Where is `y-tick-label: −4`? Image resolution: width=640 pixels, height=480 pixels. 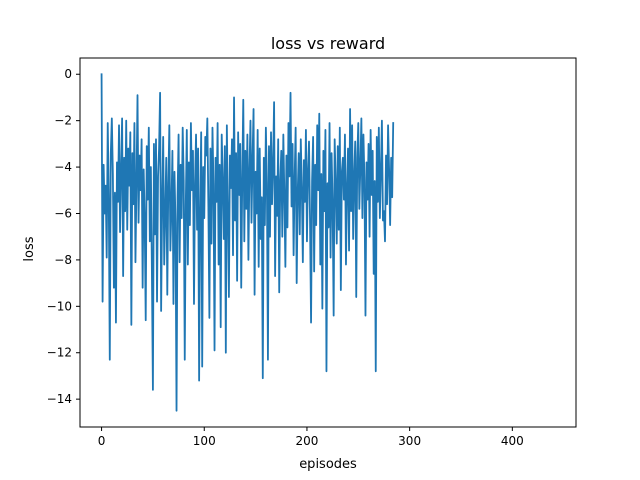 y-tick-label: −4 is located at coordinates (63, 167).